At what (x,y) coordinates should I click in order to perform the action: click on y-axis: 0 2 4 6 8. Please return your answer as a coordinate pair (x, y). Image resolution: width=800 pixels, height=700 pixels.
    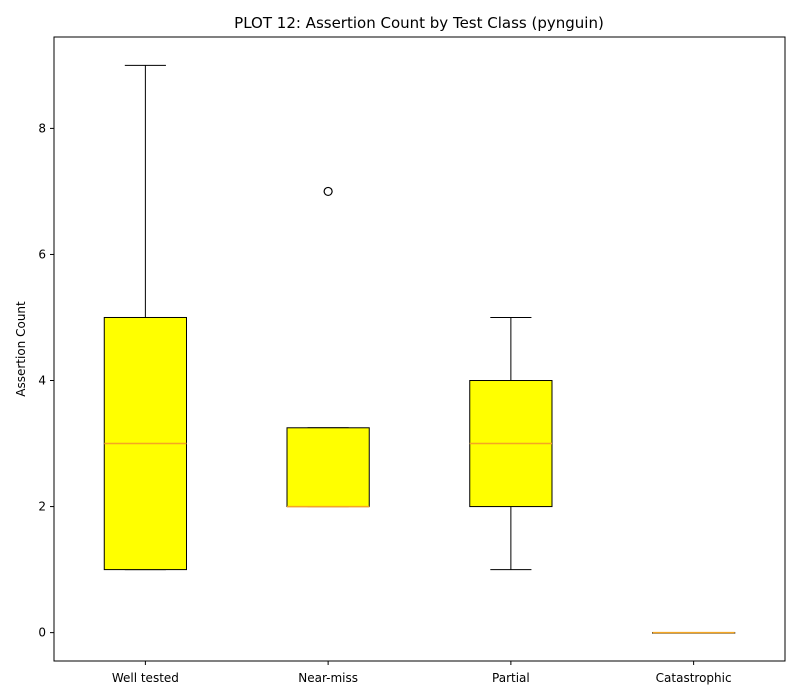
    Looking at the image, I should click on (46, 380).